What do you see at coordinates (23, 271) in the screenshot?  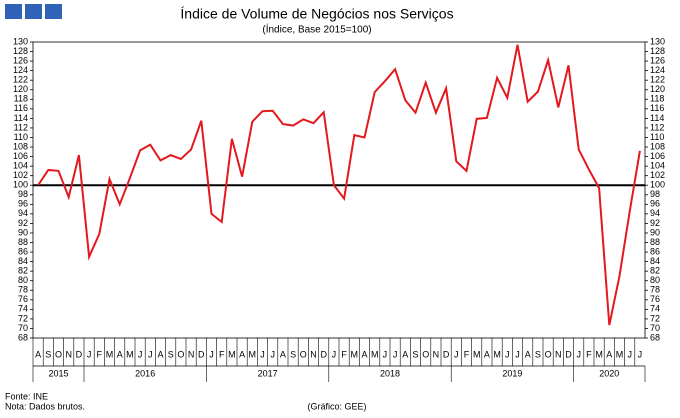 I see `y-tick-label: 82` at bounding box center [23, 271].